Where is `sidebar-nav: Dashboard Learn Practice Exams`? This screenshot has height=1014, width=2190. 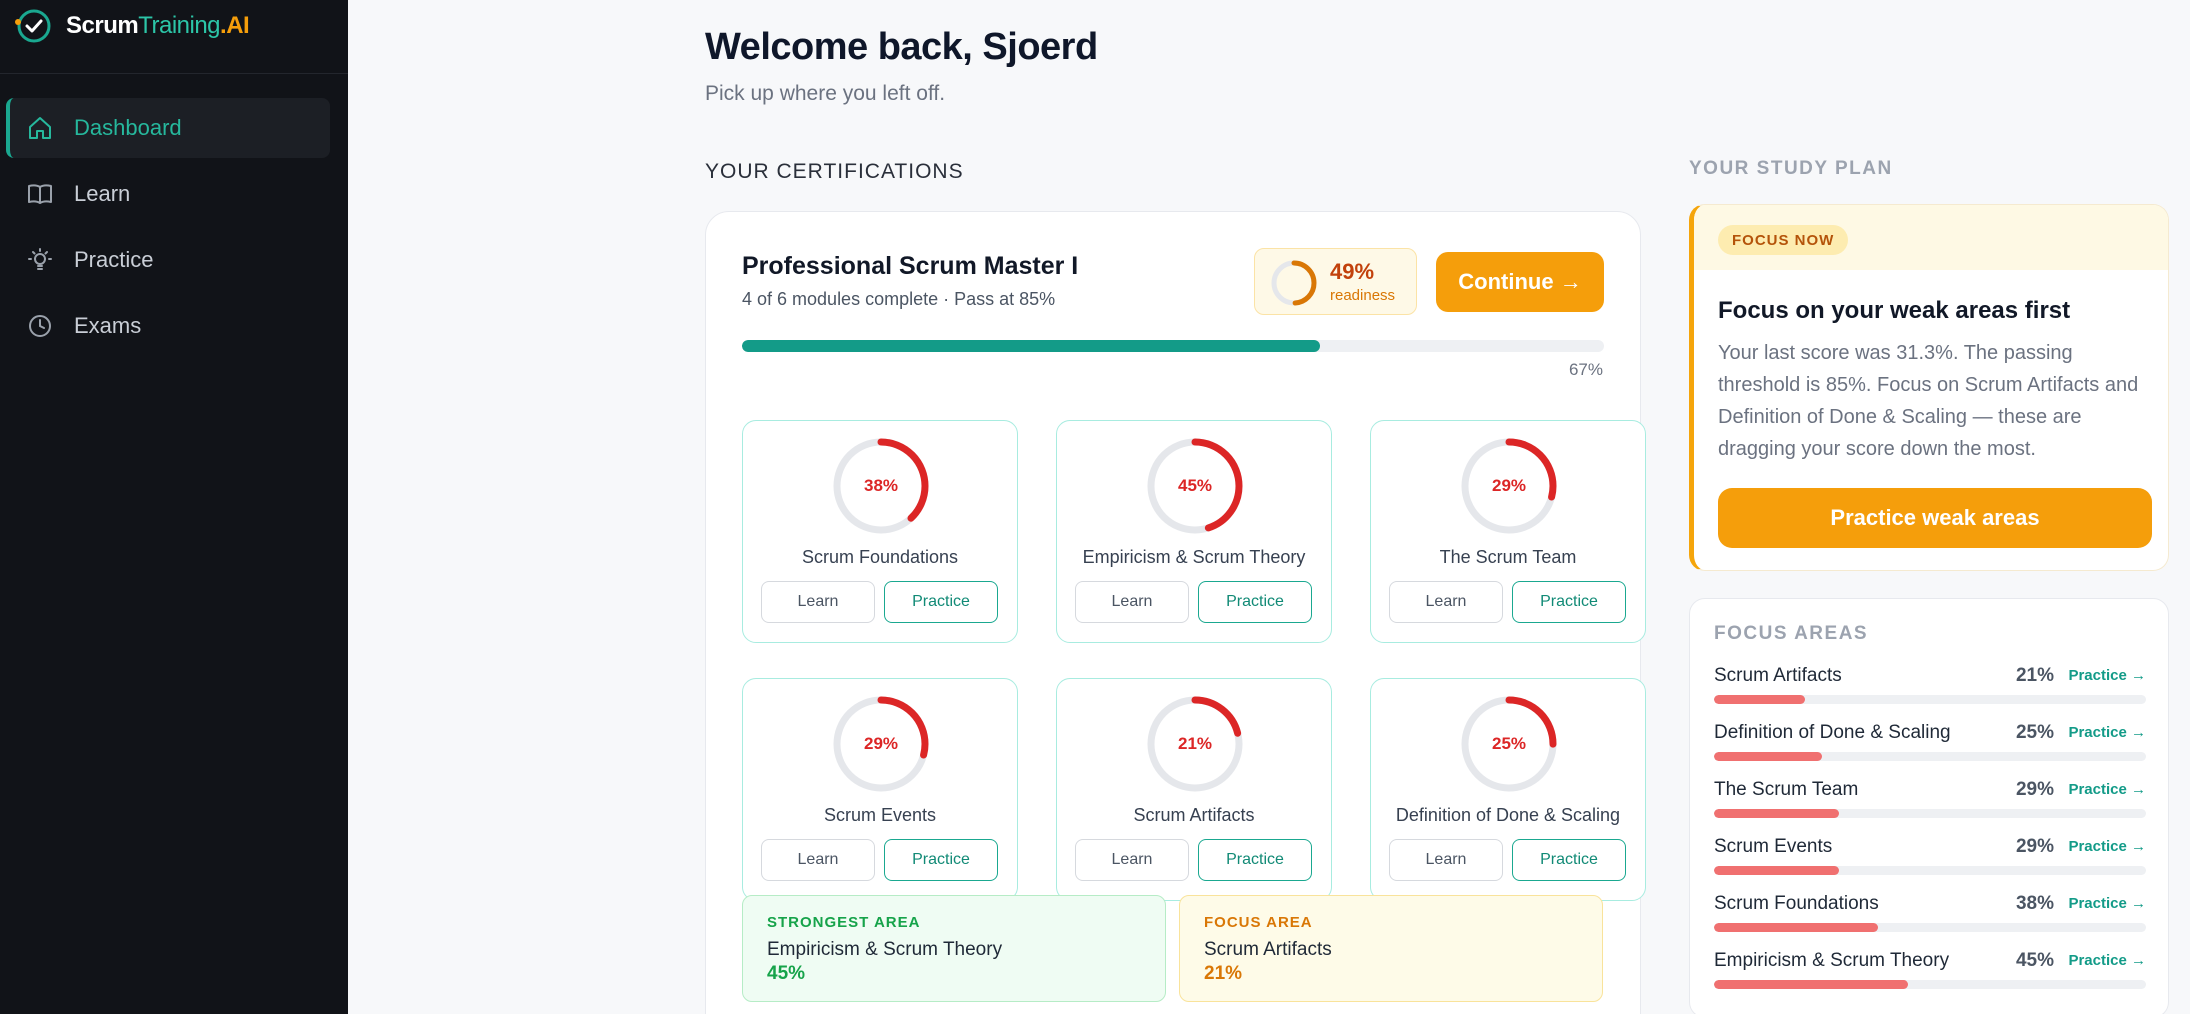 sidebar-nav: Dashboard Learn Practice Exams is located at coordinates (168, 230).